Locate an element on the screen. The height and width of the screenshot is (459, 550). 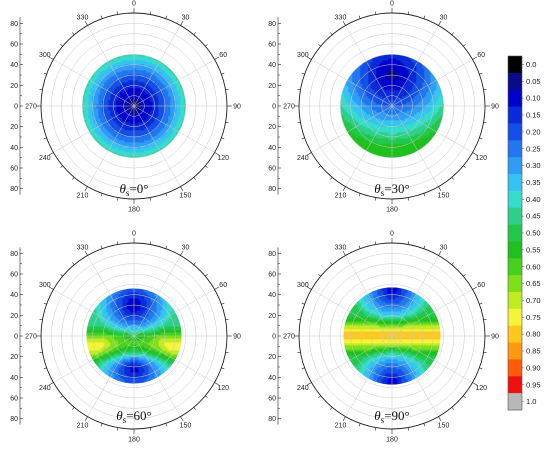
grid-spoke is located at coordinates (174, 83).